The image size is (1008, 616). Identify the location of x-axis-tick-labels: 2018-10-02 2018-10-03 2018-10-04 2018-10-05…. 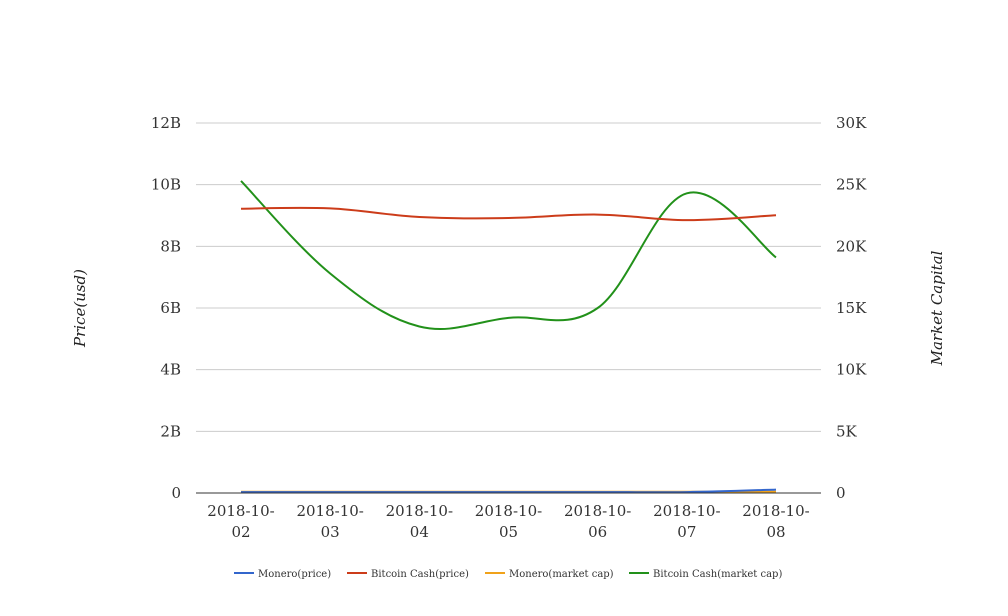
(508, 521).